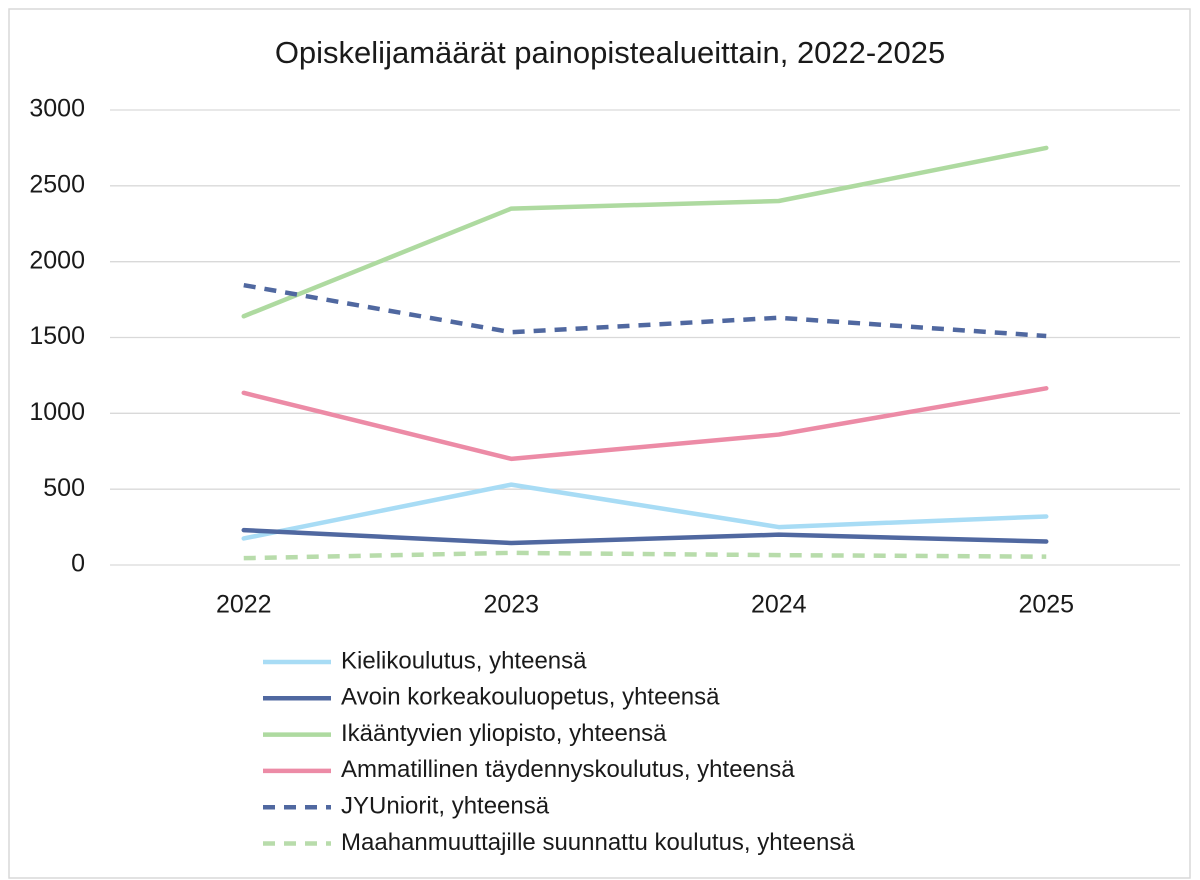 Image resolution: width=1200 pixels, height=880 pixels. What do you see at coordinates (64, 488) in the screenshot?
I see `y-tick-label: 500` at bounding box center [64, 488].